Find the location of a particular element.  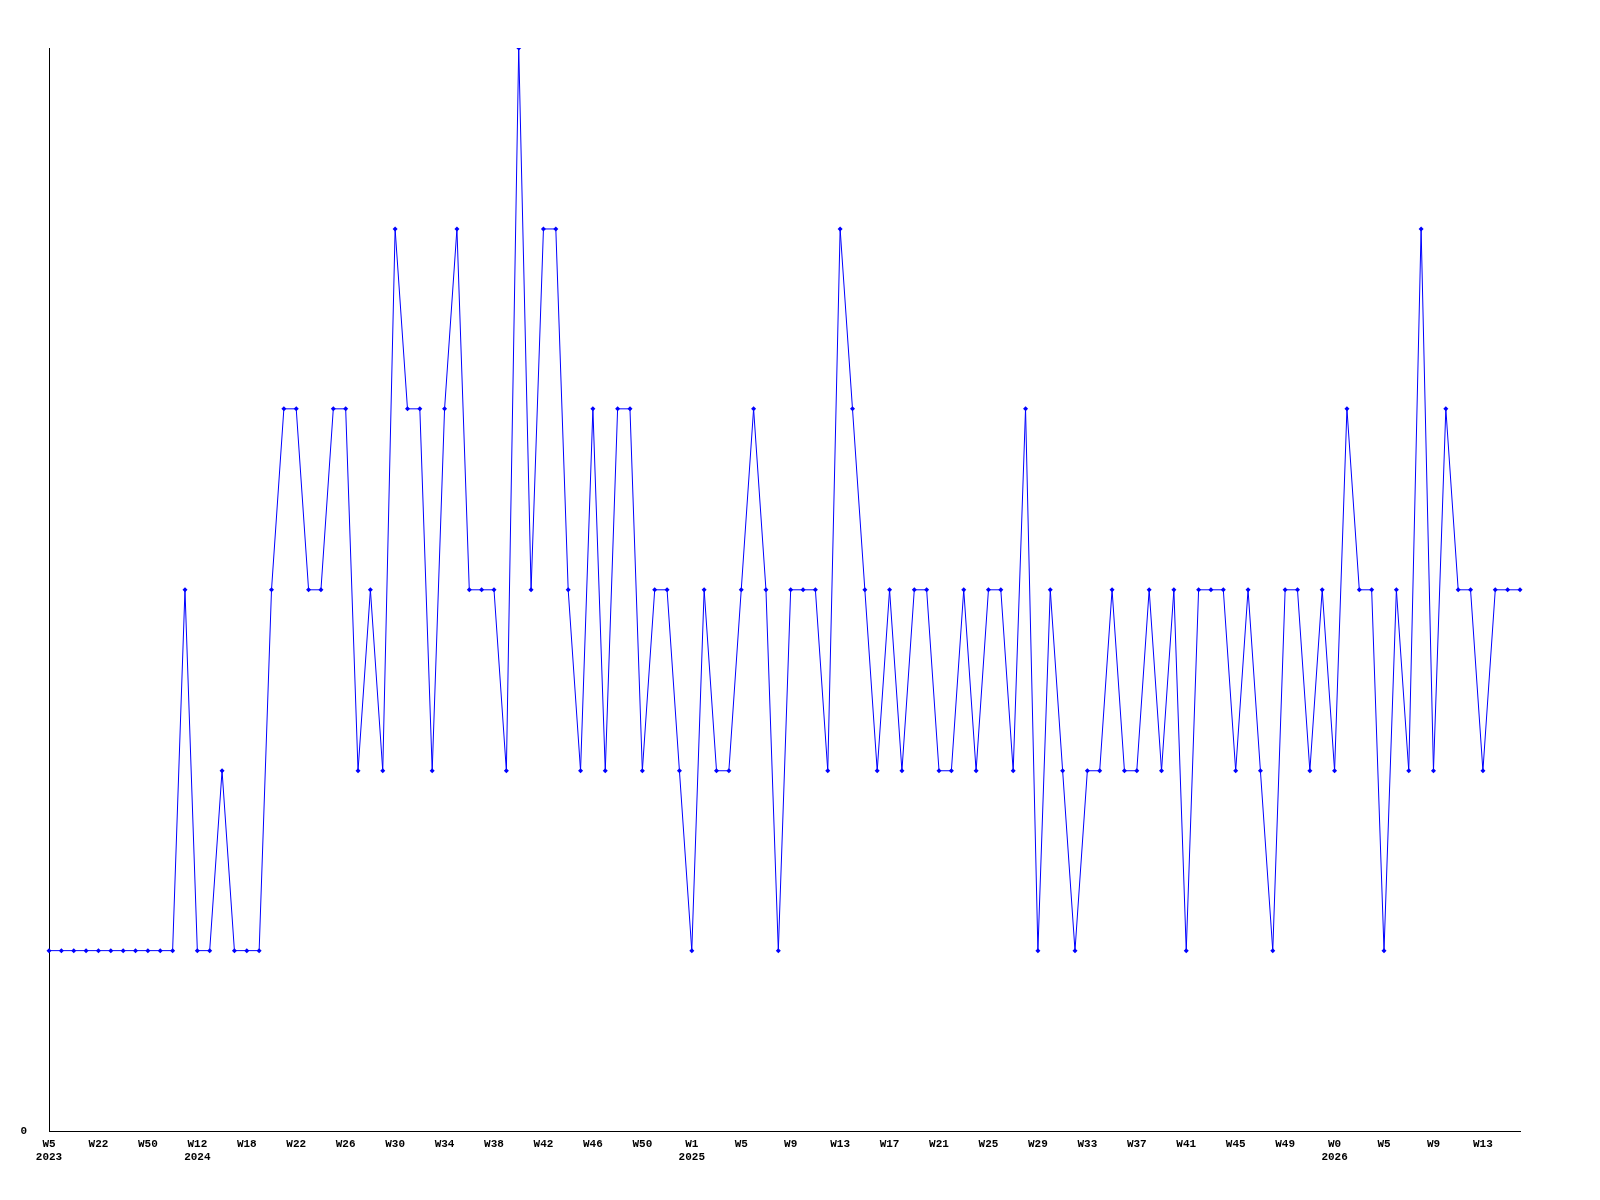

x-tick-label: W30 is located at coordinates (395, 1143).